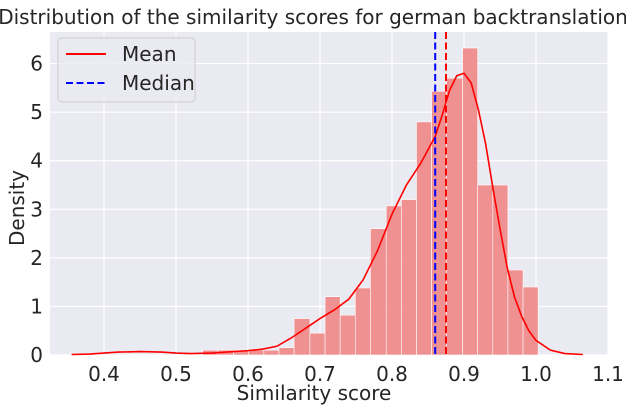 The height and width of the screenshot is (410, 626). I want to click on x-tick-label-5: 0.9, so click(464, 374).